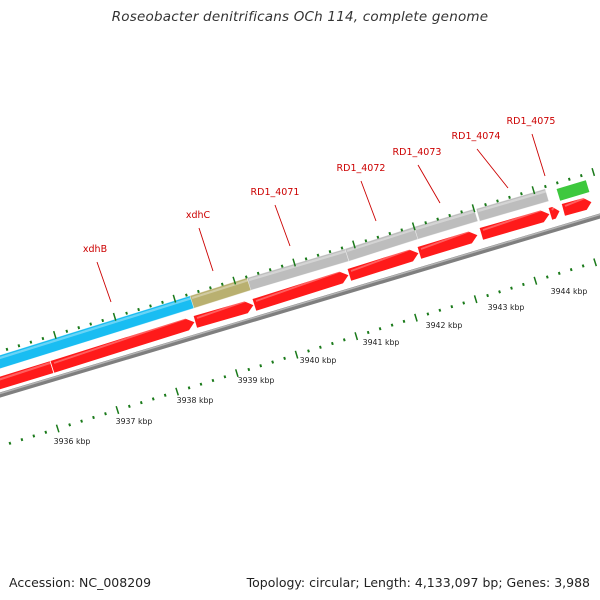 This screenshot has height=600, width=600. Describe the element at coordinates (476, 136) in the screenshot. I see `gene-label-RD1_4074: RD1_4074` at that location.